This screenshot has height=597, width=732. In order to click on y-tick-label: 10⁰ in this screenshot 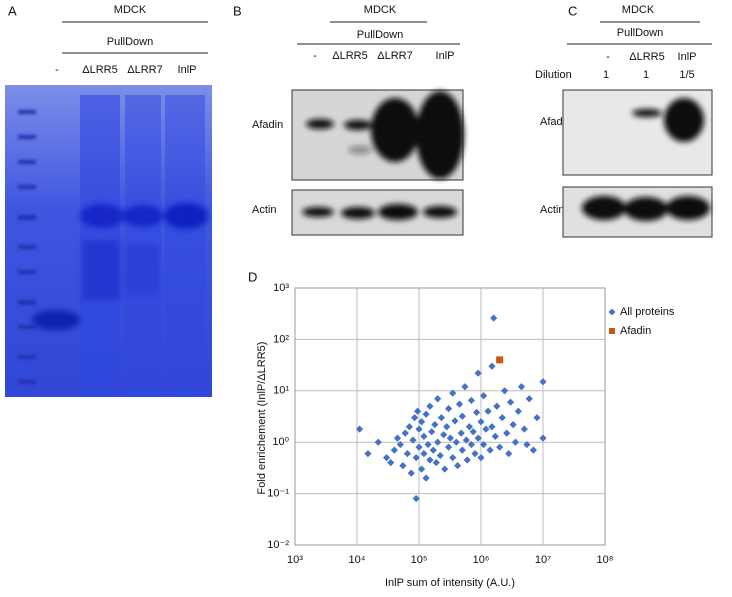, I will do `click(280, 442)`.